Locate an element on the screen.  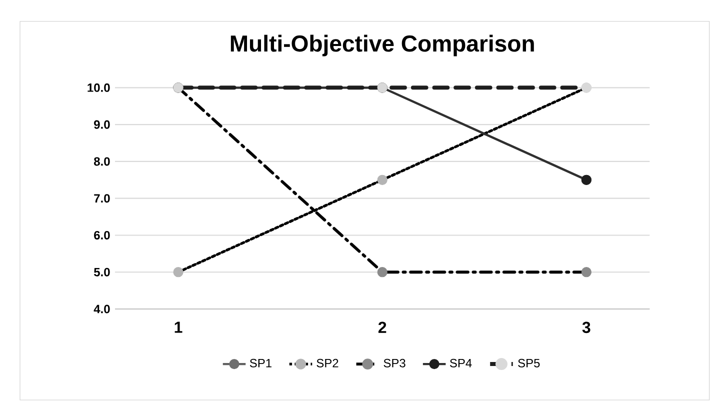
y-tick-label: 4.0 is located at coordinates (102, 309).